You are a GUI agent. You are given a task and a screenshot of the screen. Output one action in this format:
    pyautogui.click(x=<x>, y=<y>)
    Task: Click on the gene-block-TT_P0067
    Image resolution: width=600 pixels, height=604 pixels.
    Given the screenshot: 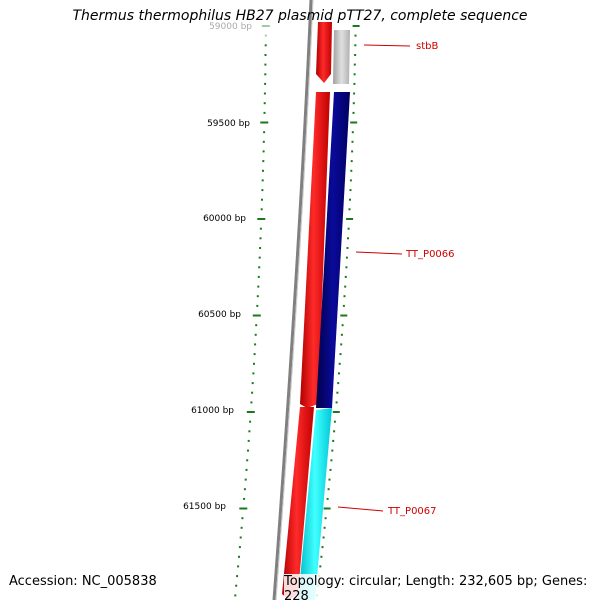 What is the action you would take?
    pyautogui.click(x=315, y=504)
    